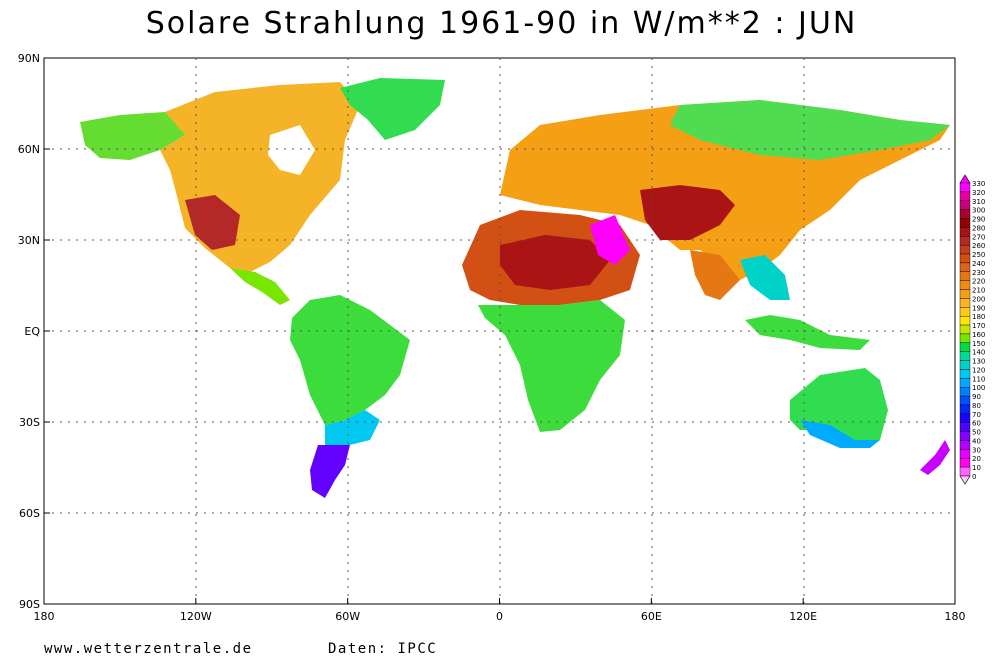  I want to click on y-tick-label: 30S, so click(29, 422).